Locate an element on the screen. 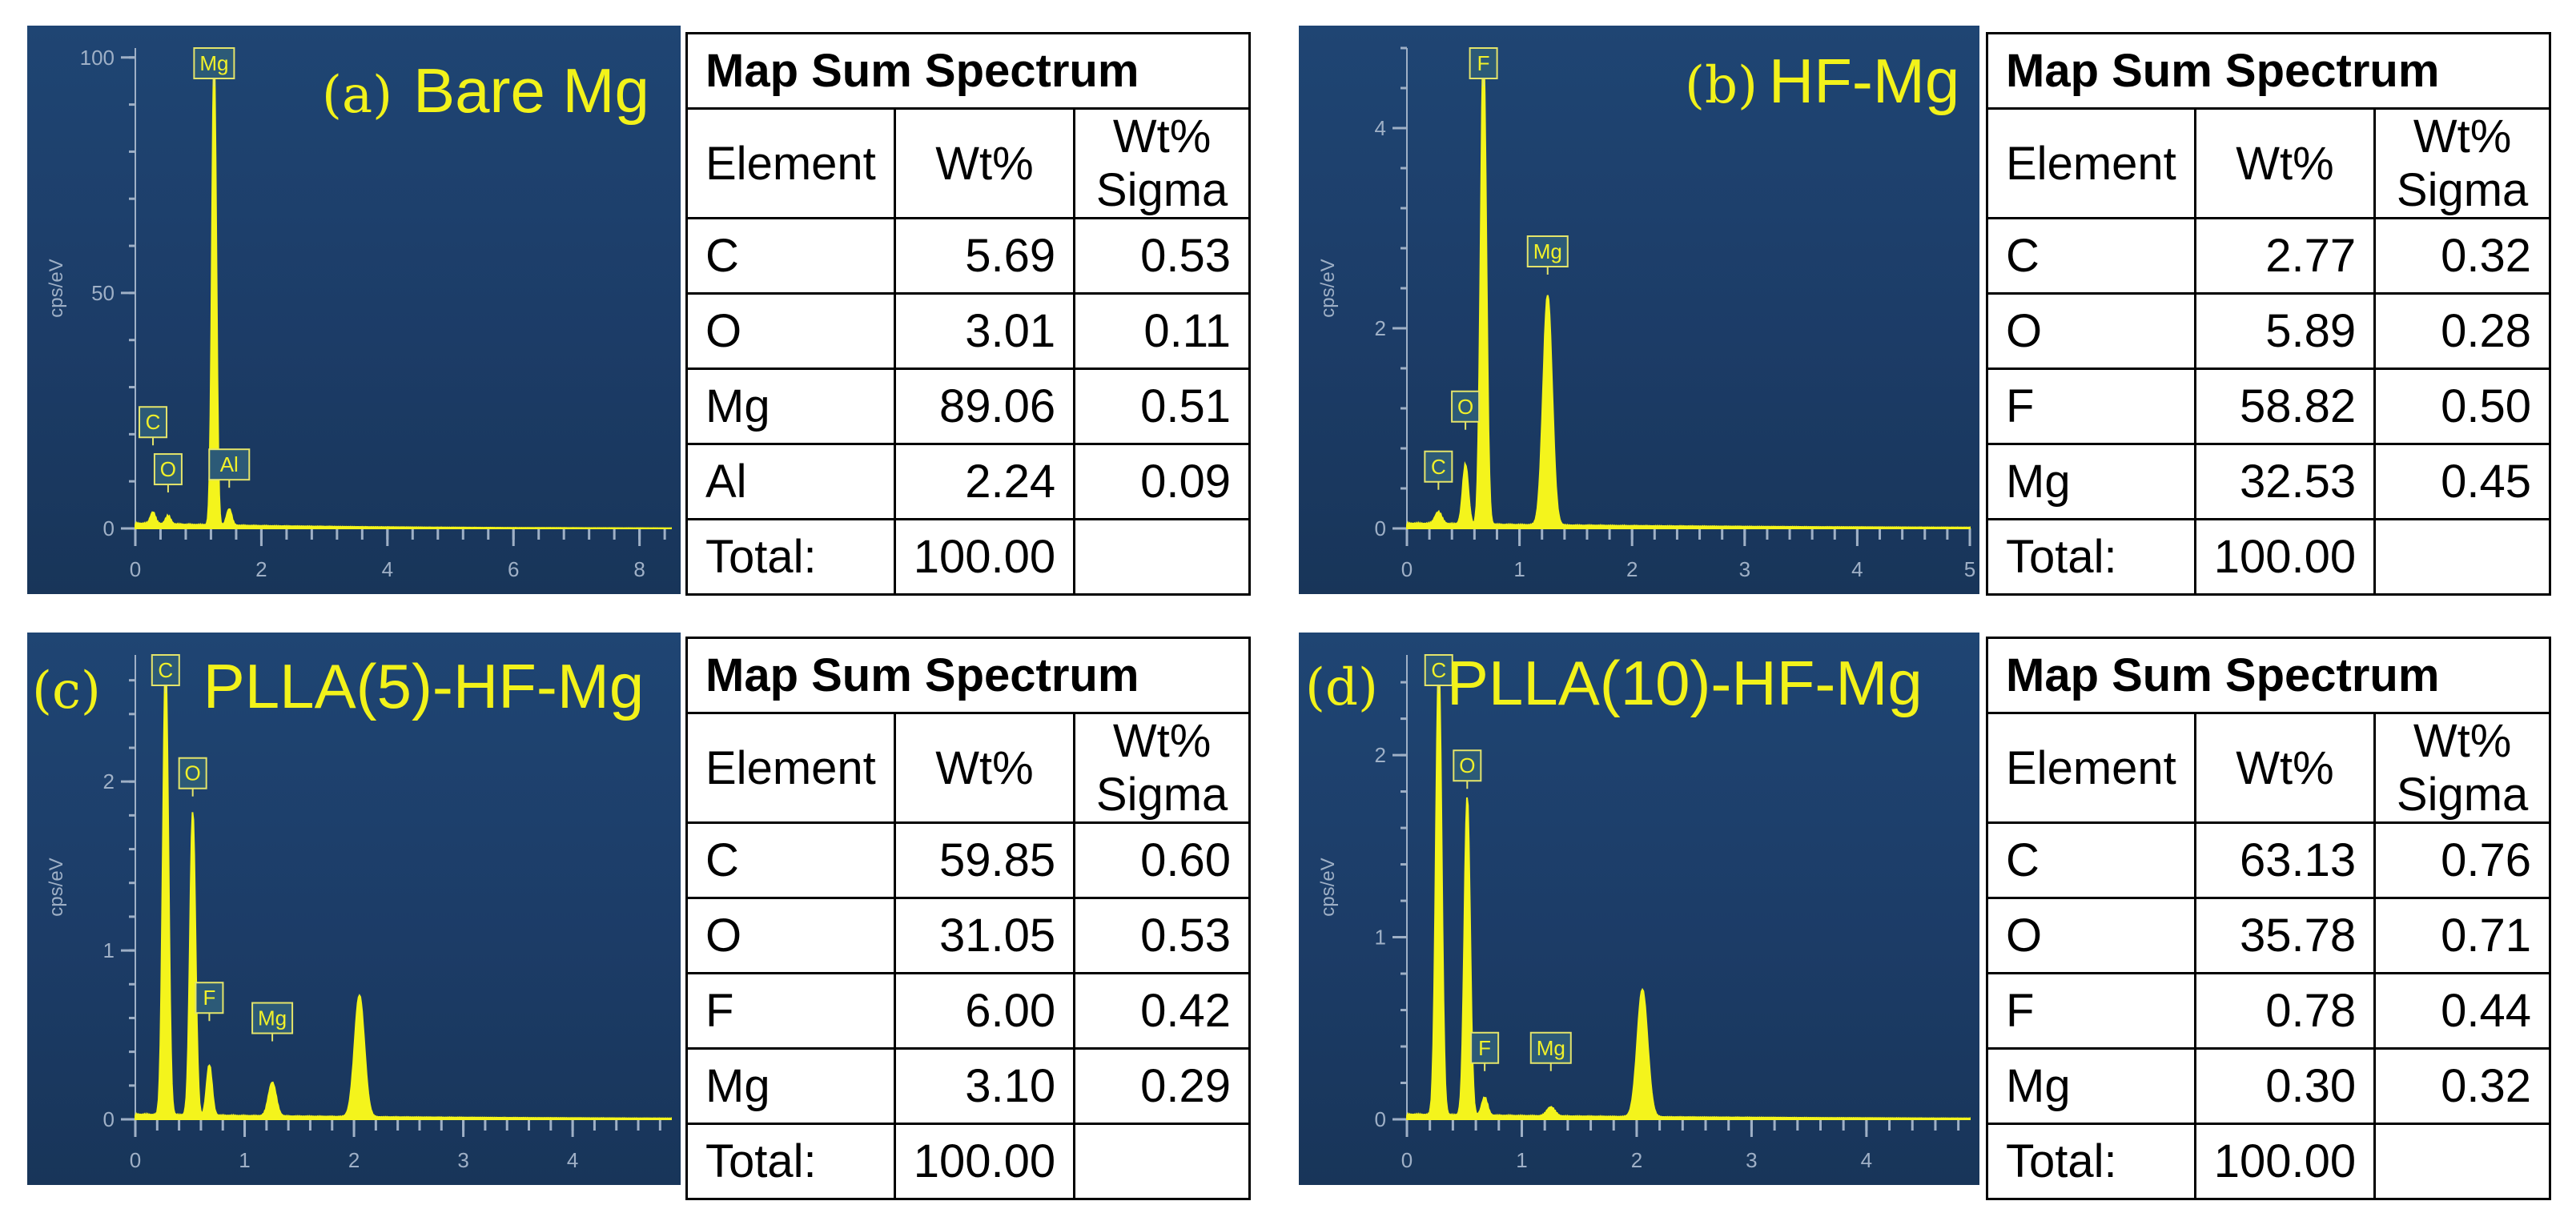 Image resolution: width=2576 pixels, height=1213 pixels. cell-sigma: 0.09 is located at coordinates (1162, 481).